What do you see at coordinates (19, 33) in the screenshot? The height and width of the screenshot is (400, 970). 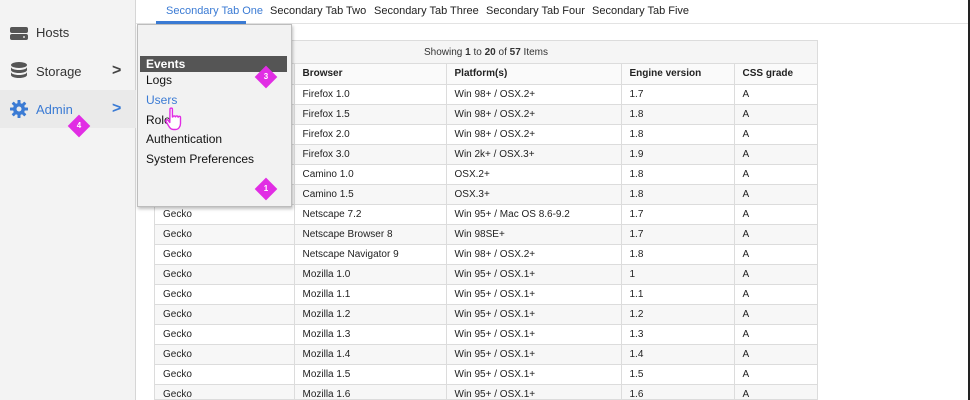 I see `hosts-icon` at bounding box center [19, 33].